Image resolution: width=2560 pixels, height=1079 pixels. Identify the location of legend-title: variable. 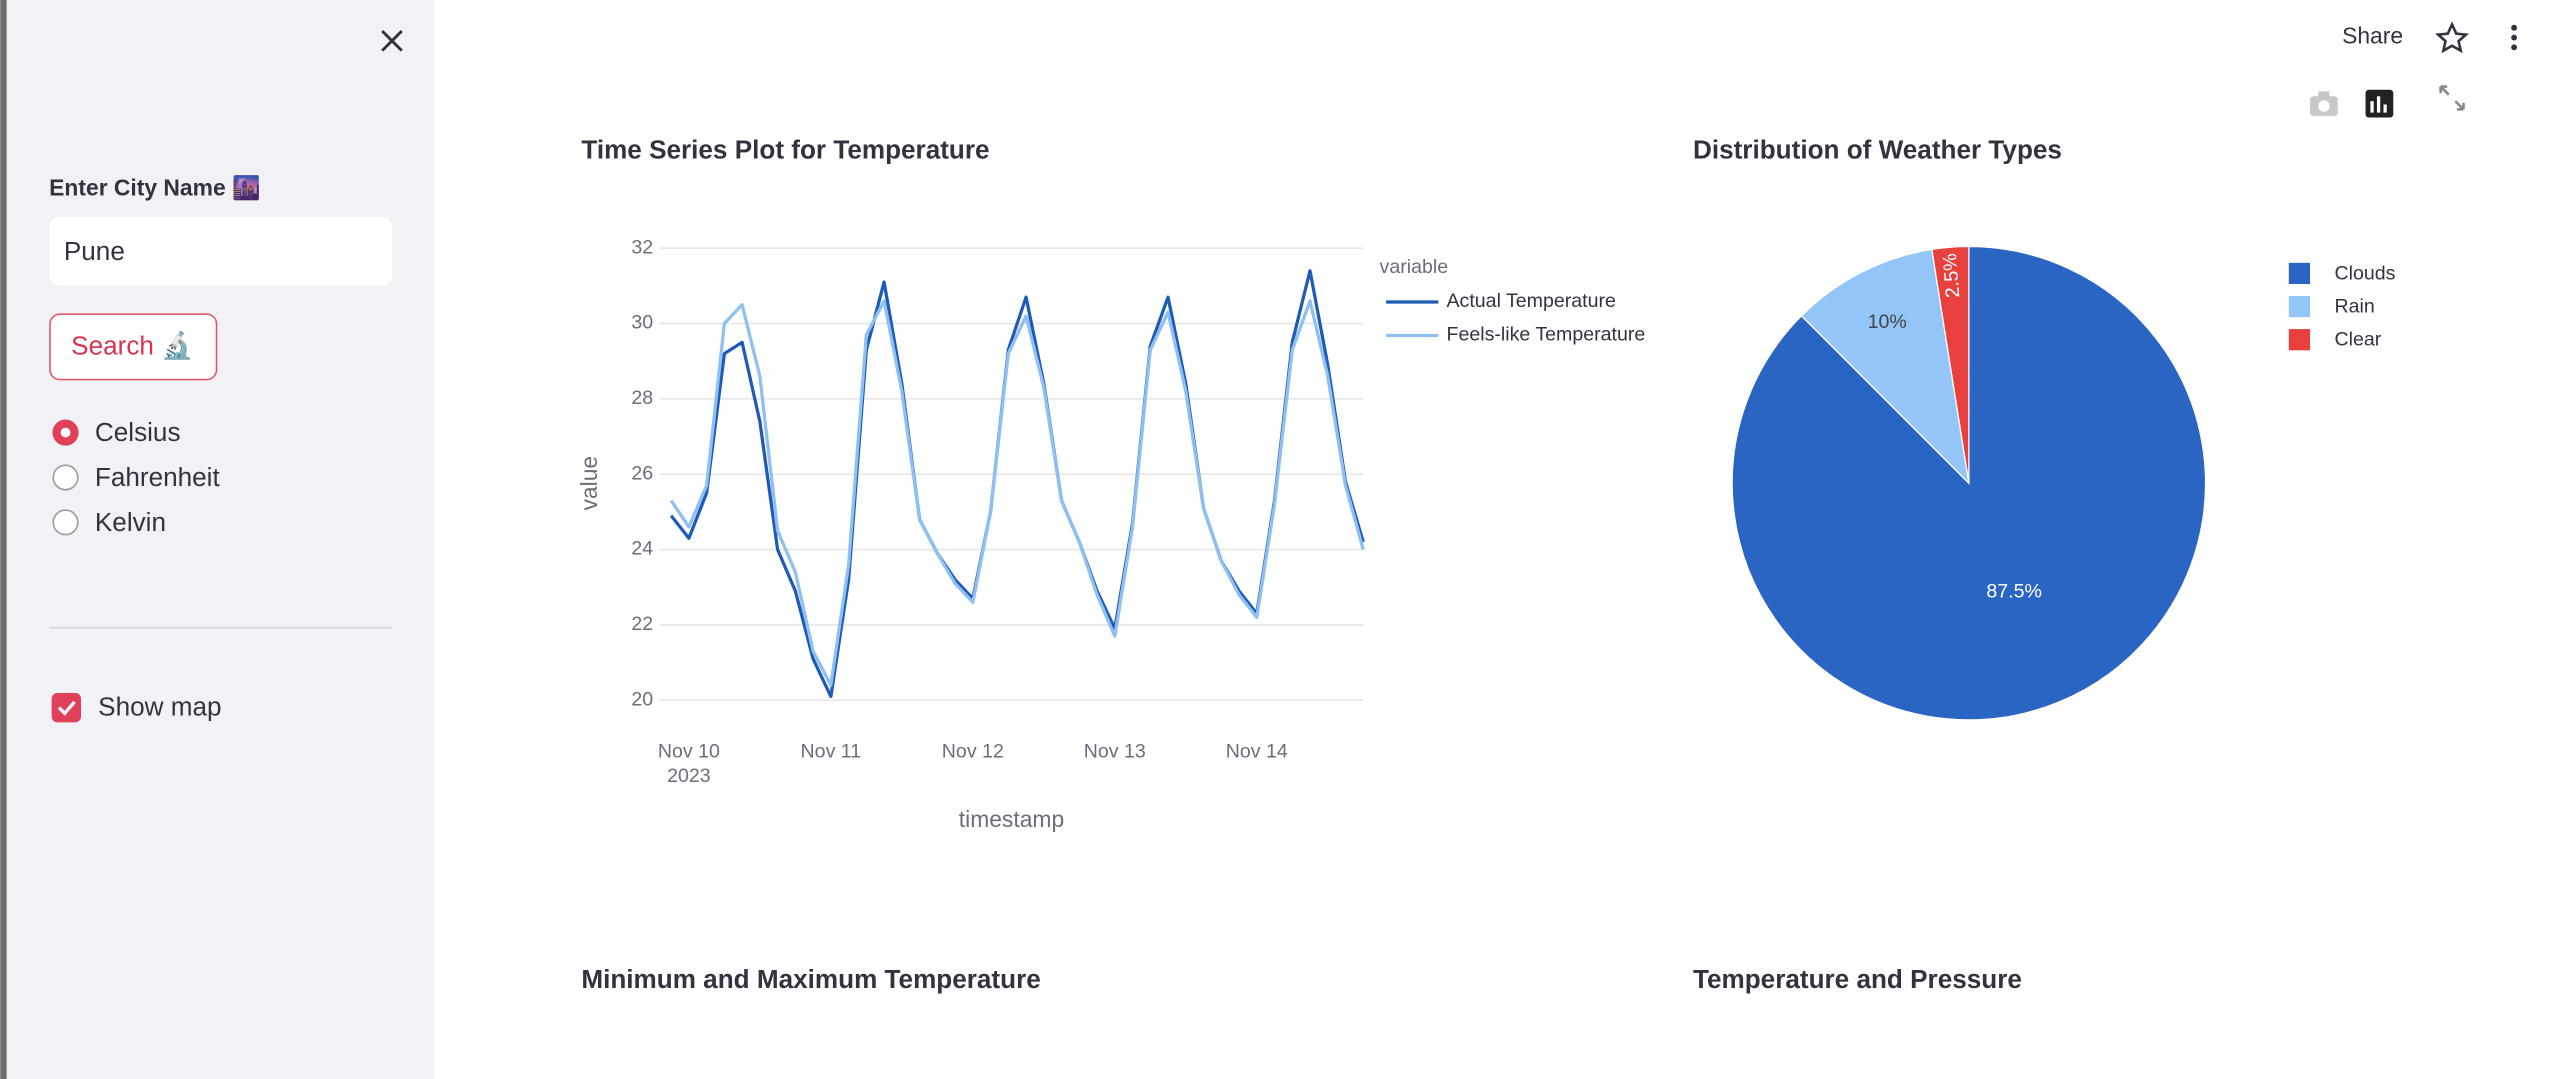
(1414, 267).